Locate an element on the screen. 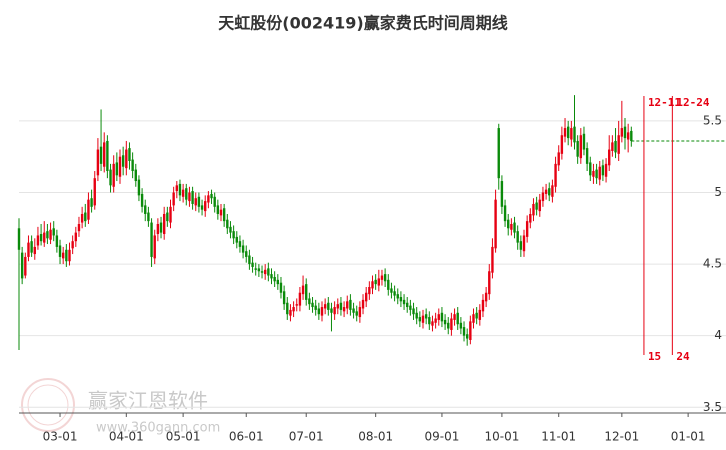 This screenshot has height=450, width=726. x-tick-label: 10-01 is located at coordinates (501, 437).